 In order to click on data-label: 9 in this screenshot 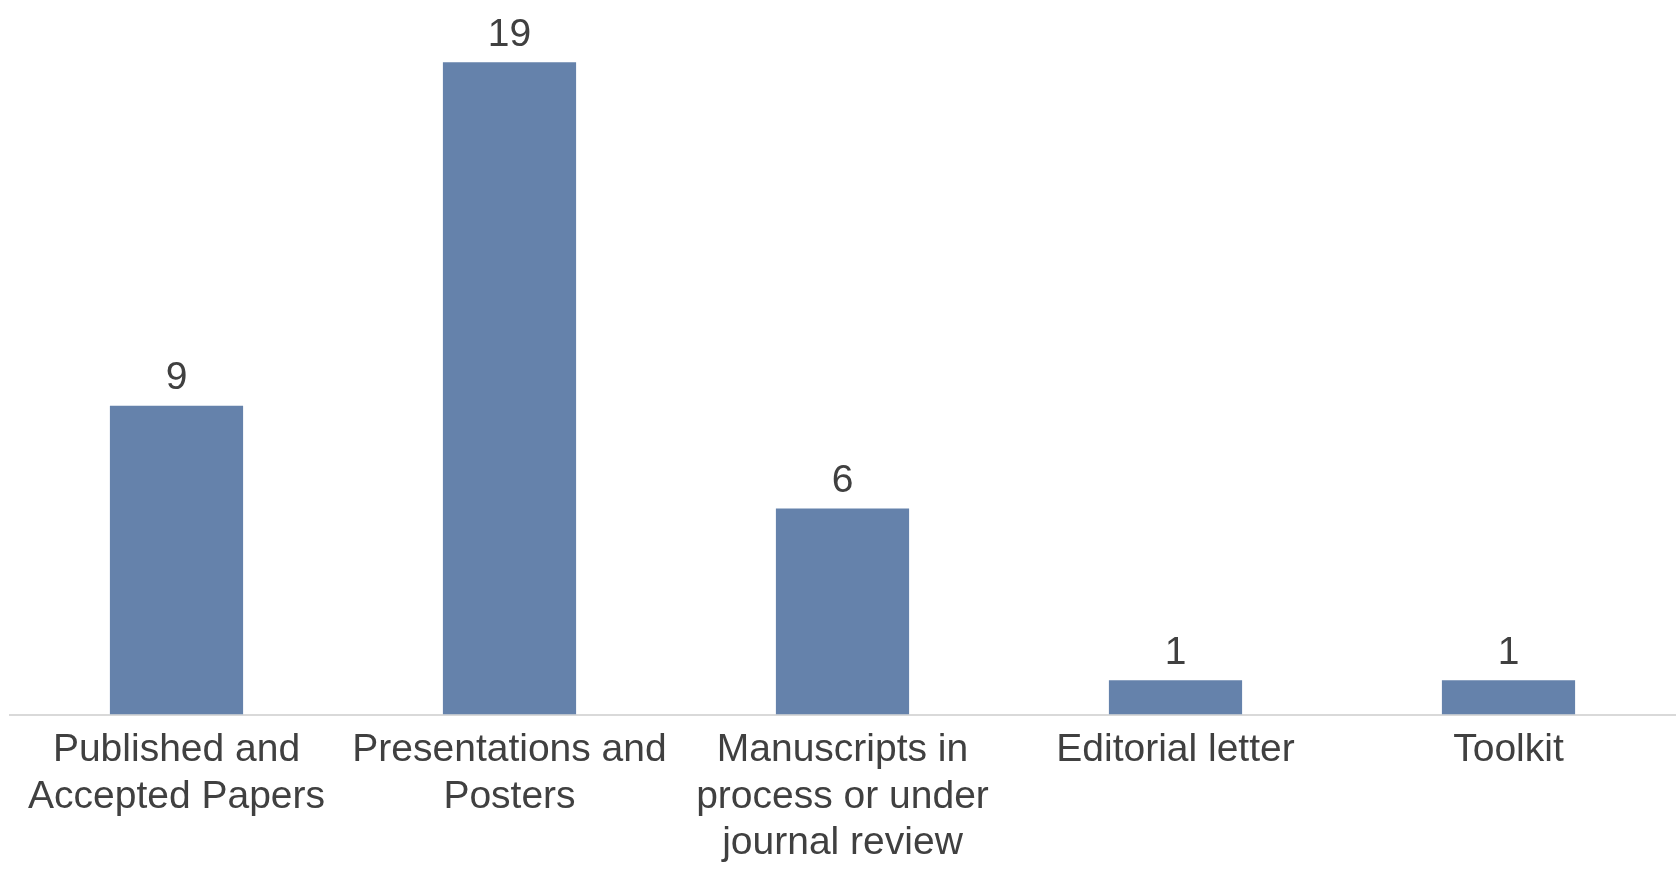, I will do `click(176, 375)`.